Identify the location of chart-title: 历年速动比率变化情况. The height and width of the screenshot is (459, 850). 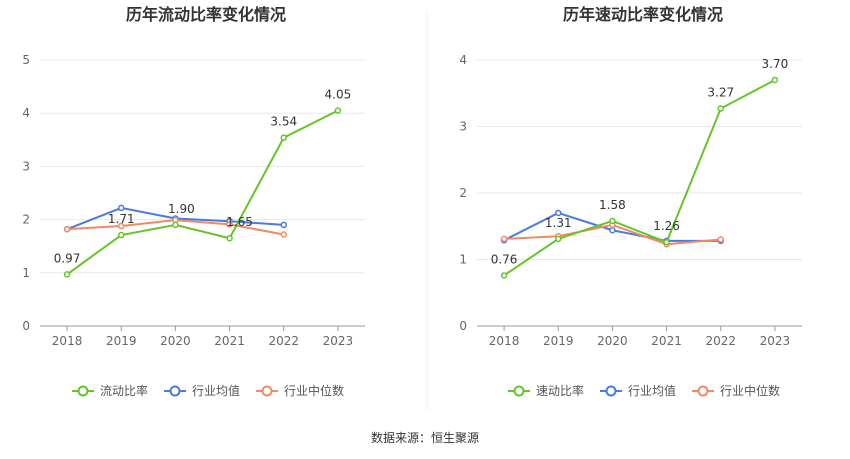
(643, 14).